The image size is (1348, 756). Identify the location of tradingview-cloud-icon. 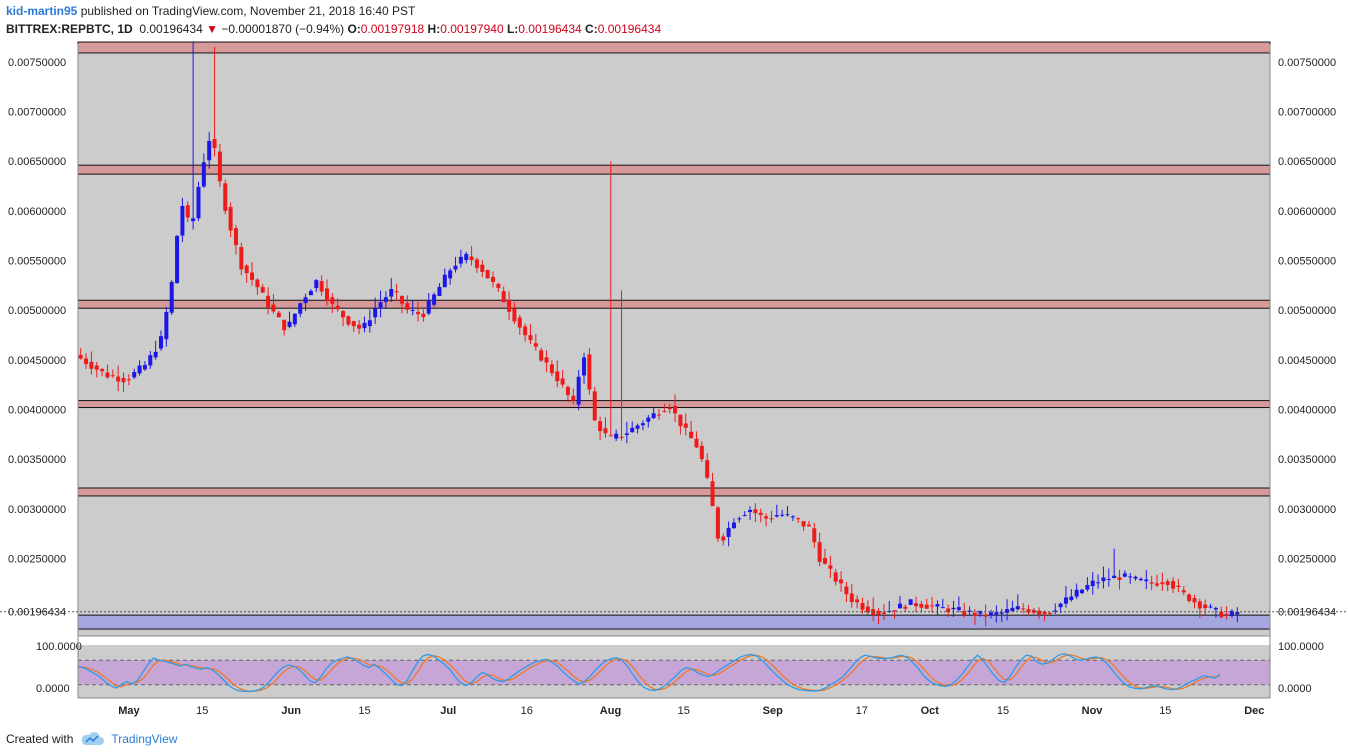
(93, 738).